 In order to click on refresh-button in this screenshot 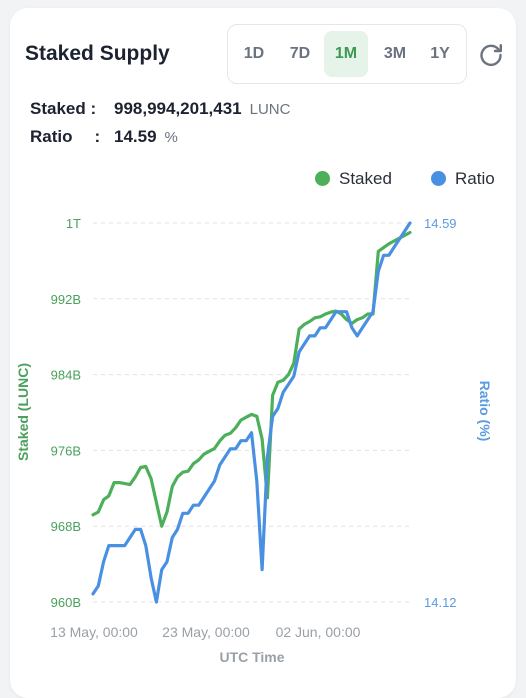, I will do `click(491, 55)`.